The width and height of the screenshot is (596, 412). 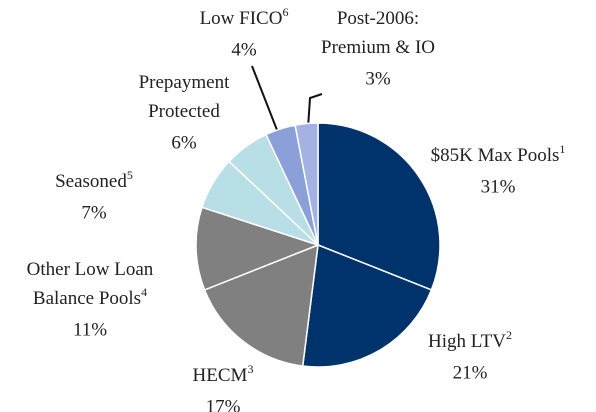 I want to click on slice-label: Prepayment, so click(x=184, y=82).